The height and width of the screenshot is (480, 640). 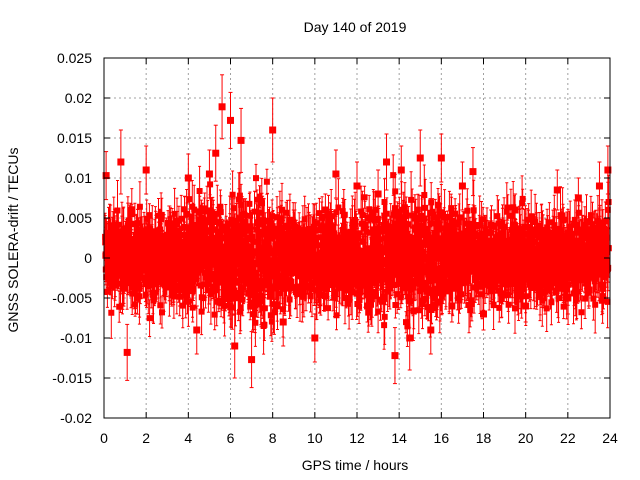 What do you see at coordinates (88, 258) in the screenshot?
I see `y-tick-label: 0` at bounding box center [88, 258].